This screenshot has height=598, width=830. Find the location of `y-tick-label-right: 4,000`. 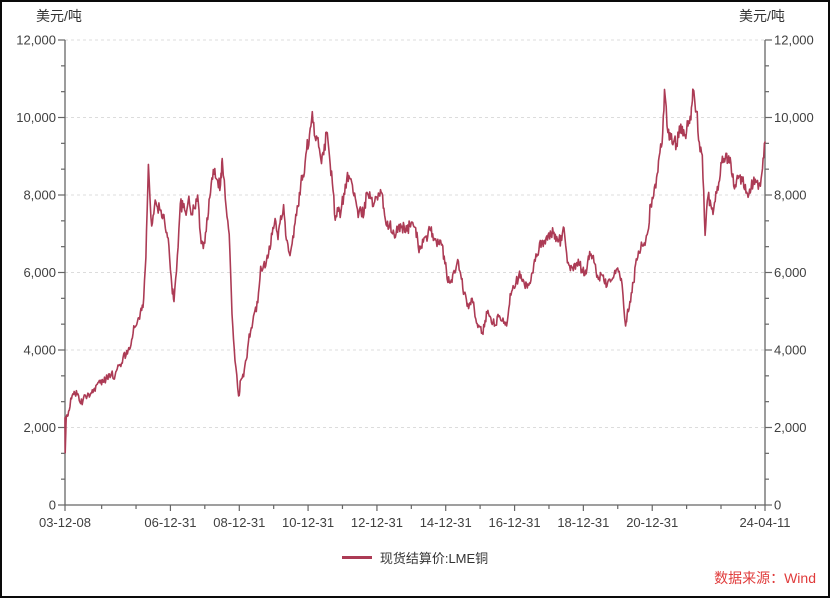

y-tick-label-right: 4,000 is located at coordinates (790, 350).